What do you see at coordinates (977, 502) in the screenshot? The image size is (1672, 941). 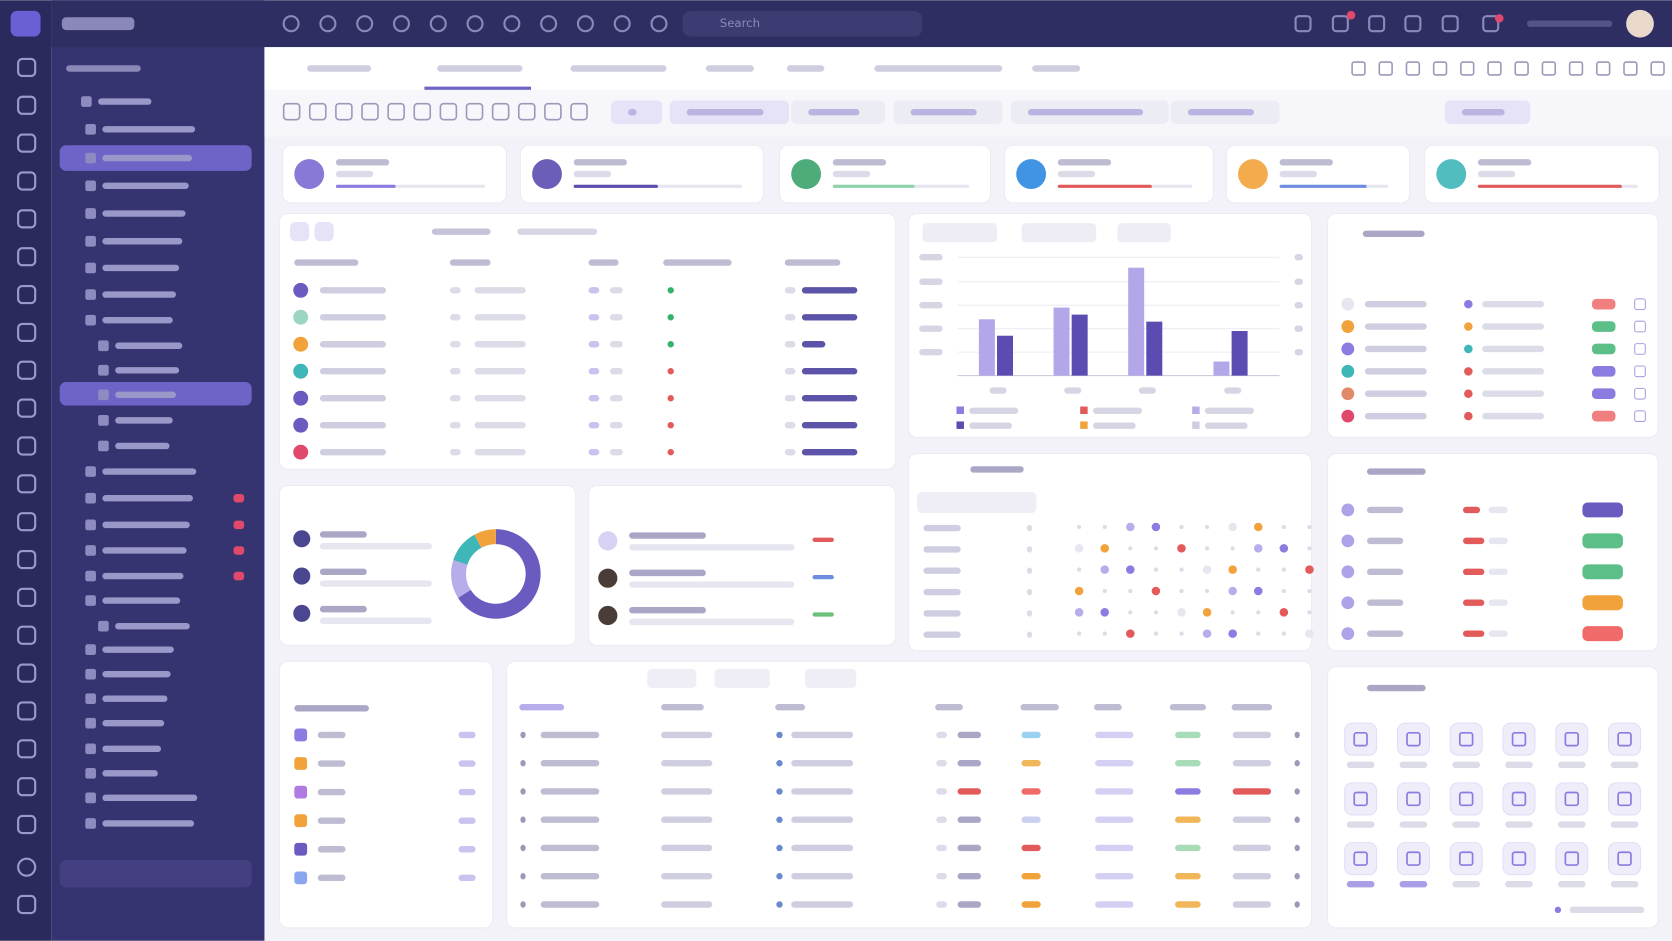 I see `dropdown` at bounding box center [977, 502].